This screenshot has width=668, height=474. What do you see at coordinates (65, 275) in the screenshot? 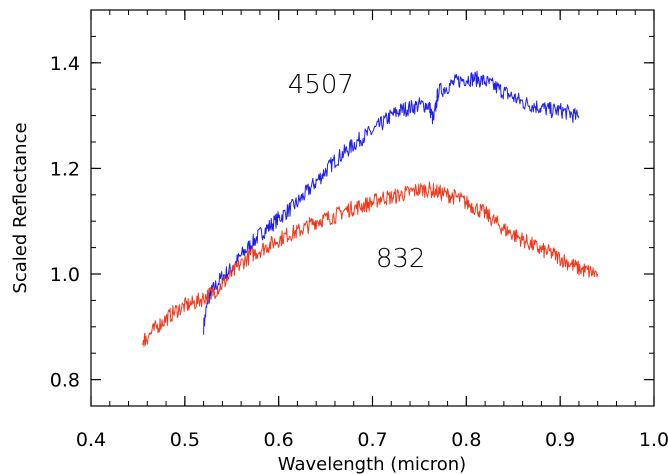
I see `y-tick-label: 1.0` at bounding box center [65, 275].